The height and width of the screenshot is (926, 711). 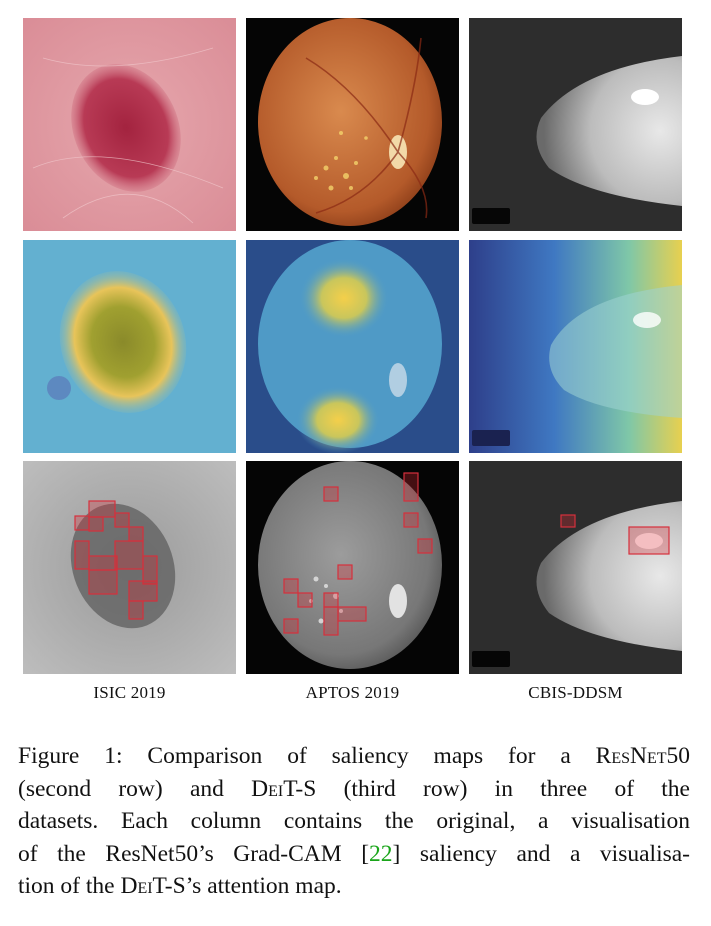 I want to click on model-name-resnet50: ResNet50, so click(x=643, y=756).